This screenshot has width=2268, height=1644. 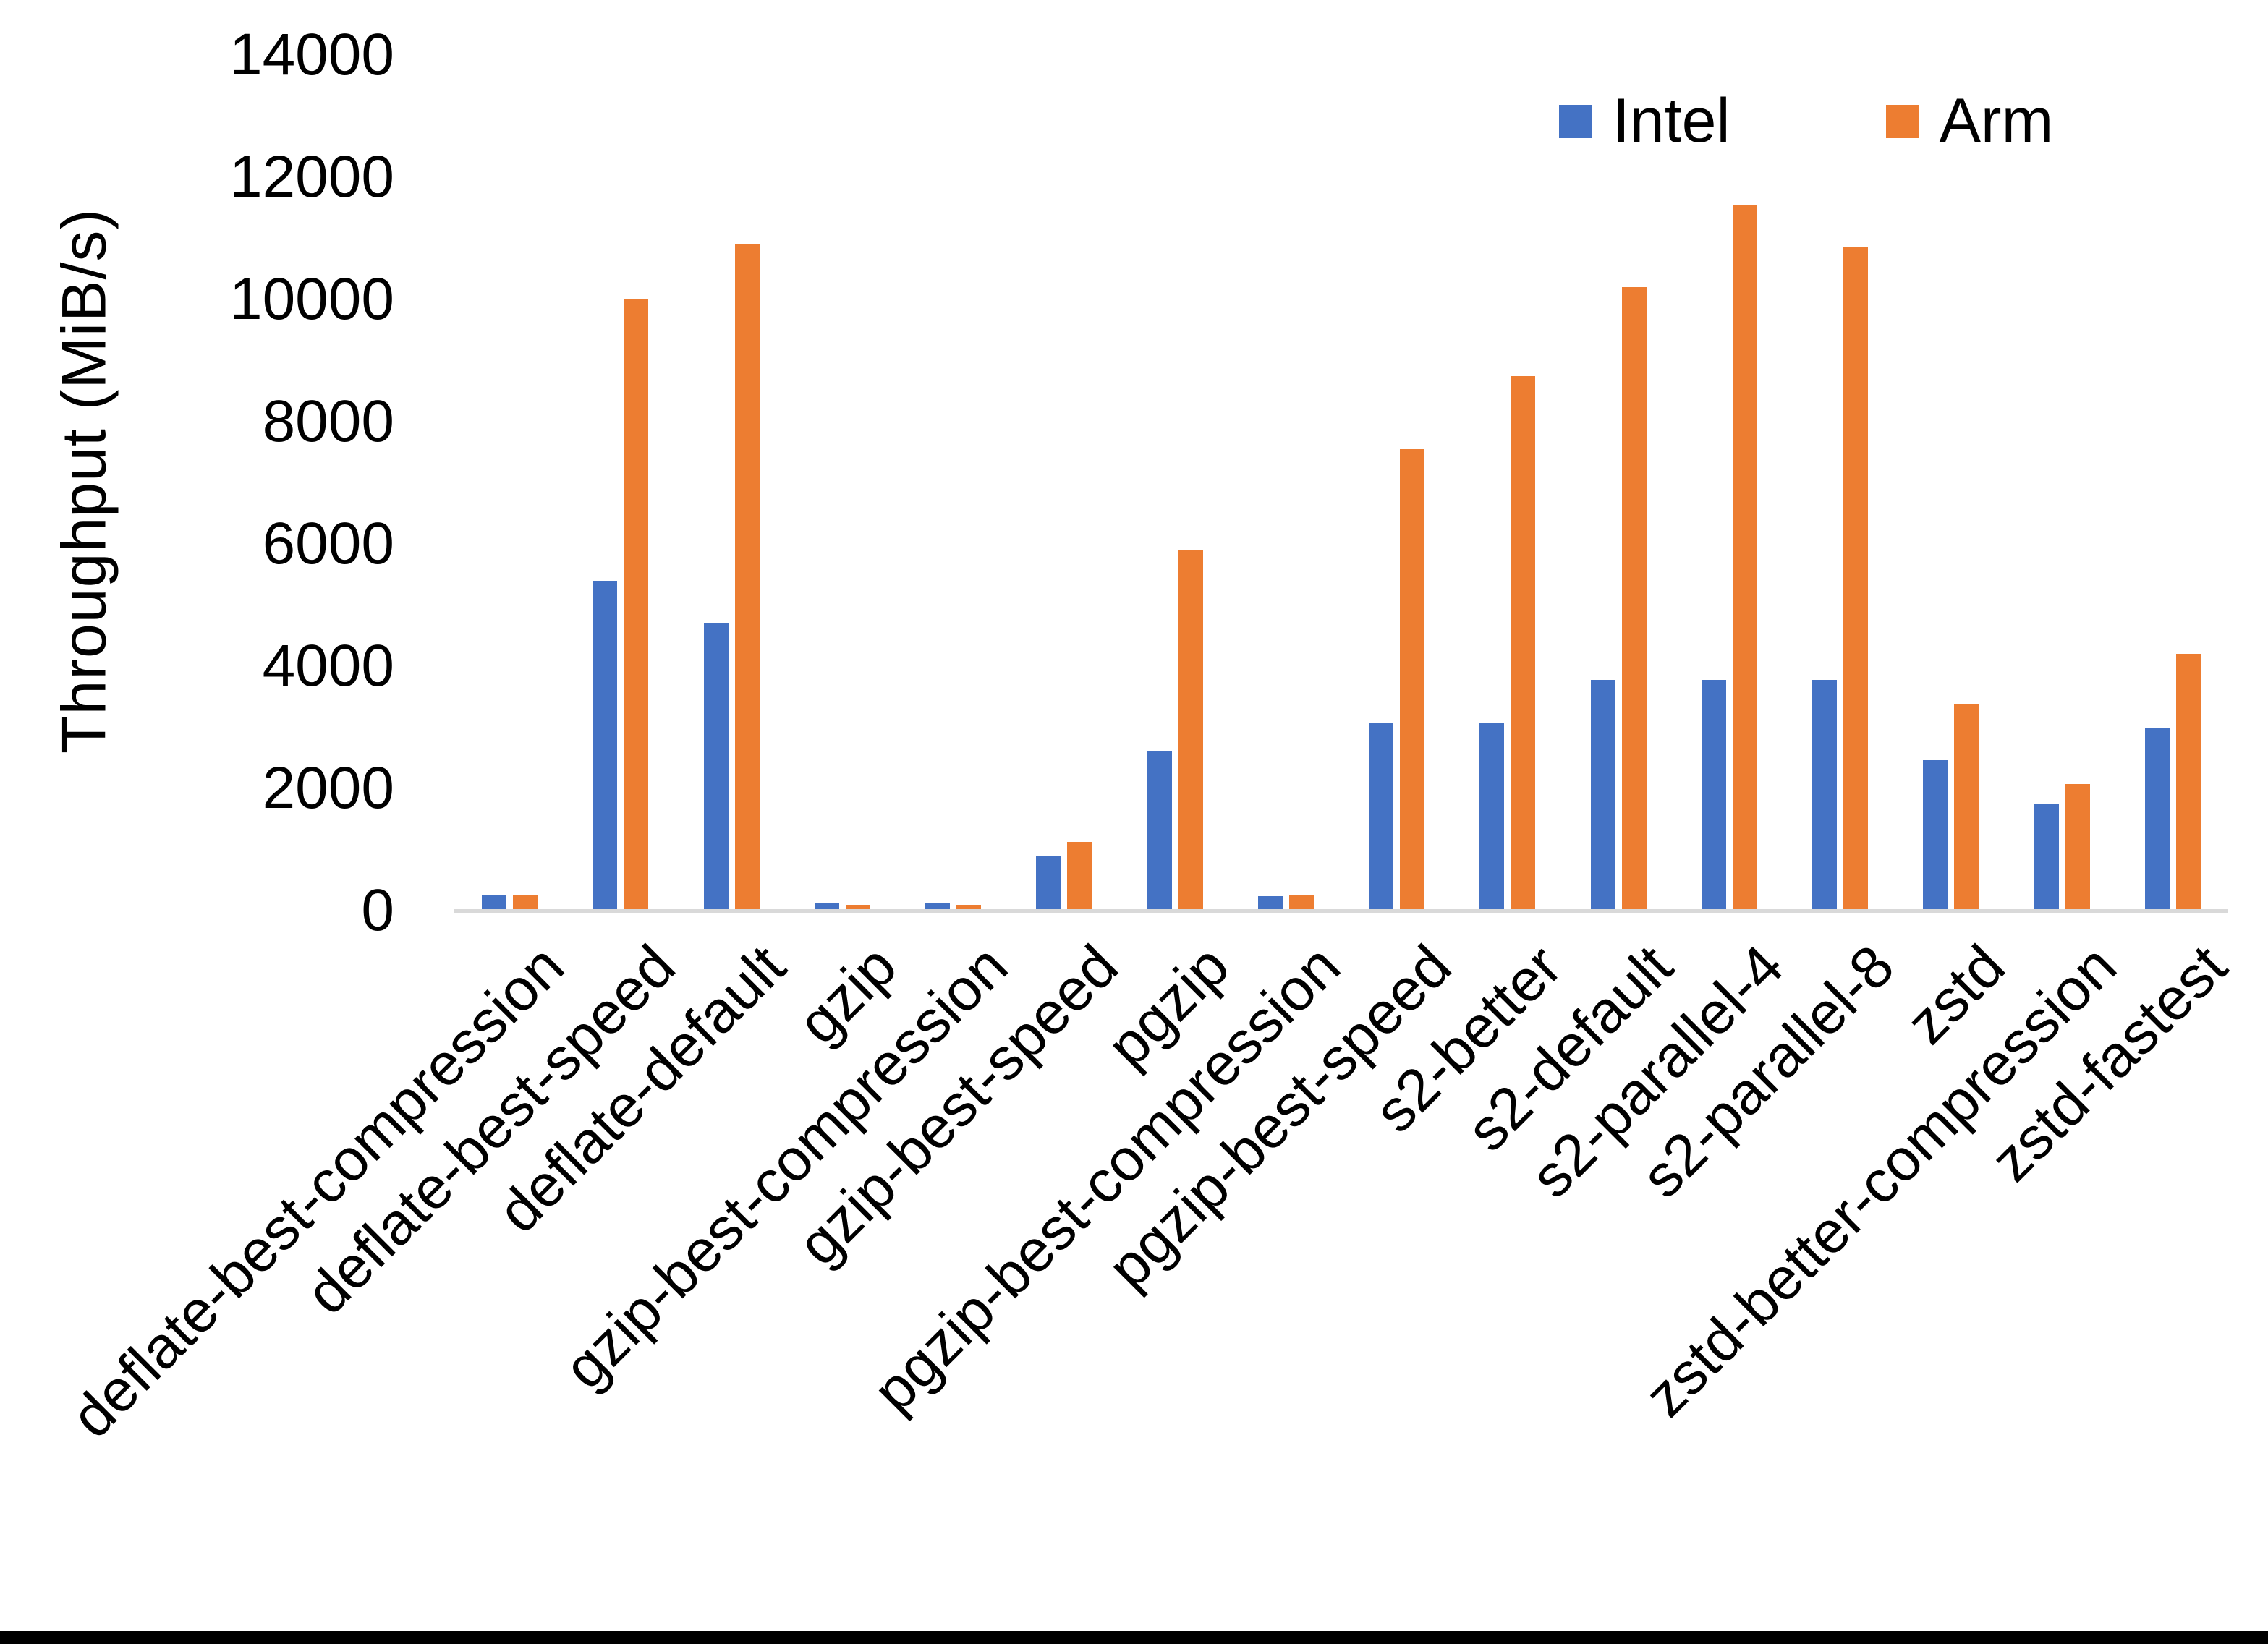 I want to click on bottom-border-strip, so click(x=1134, y=1637).